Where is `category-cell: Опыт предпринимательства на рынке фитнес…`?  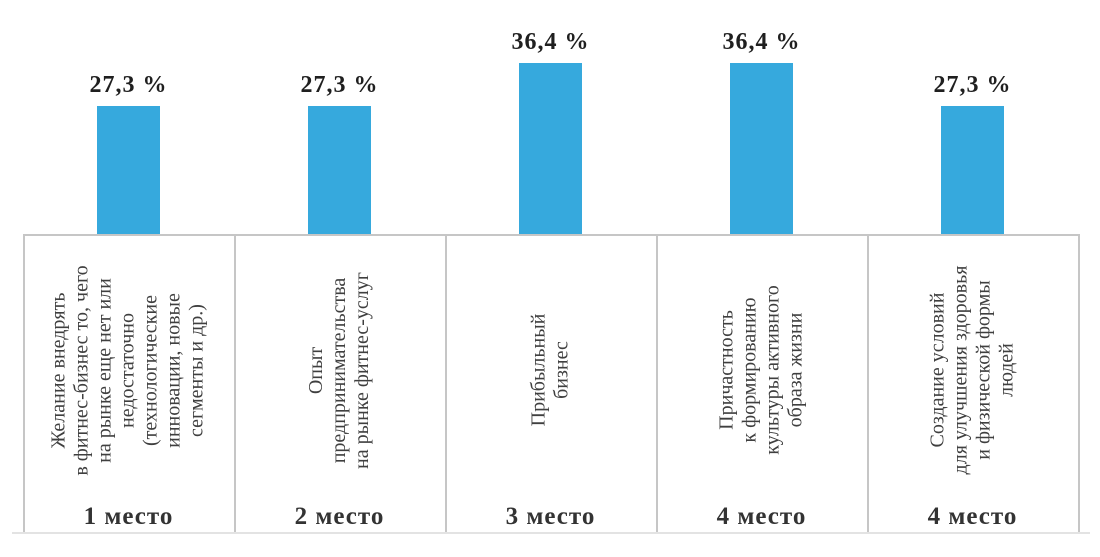
category-cell: Опыт предпринимательства на рынке фитнес… is located at coordinates (339, 370).